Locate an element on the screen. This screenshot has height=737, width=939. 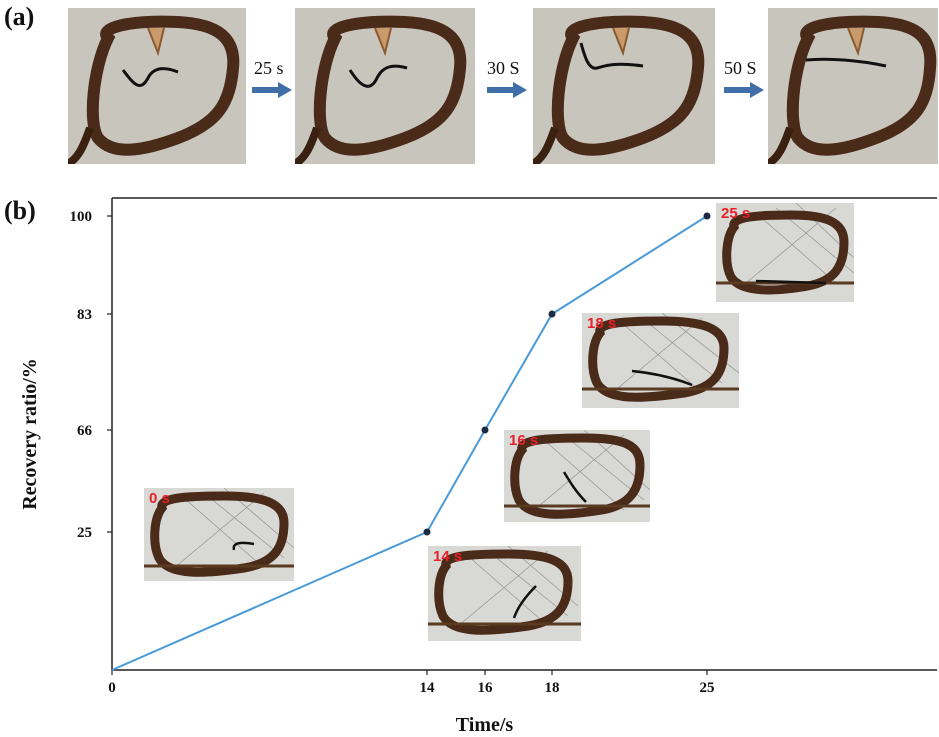
x-tick-label: 18 is located at coordinates (552, 688).